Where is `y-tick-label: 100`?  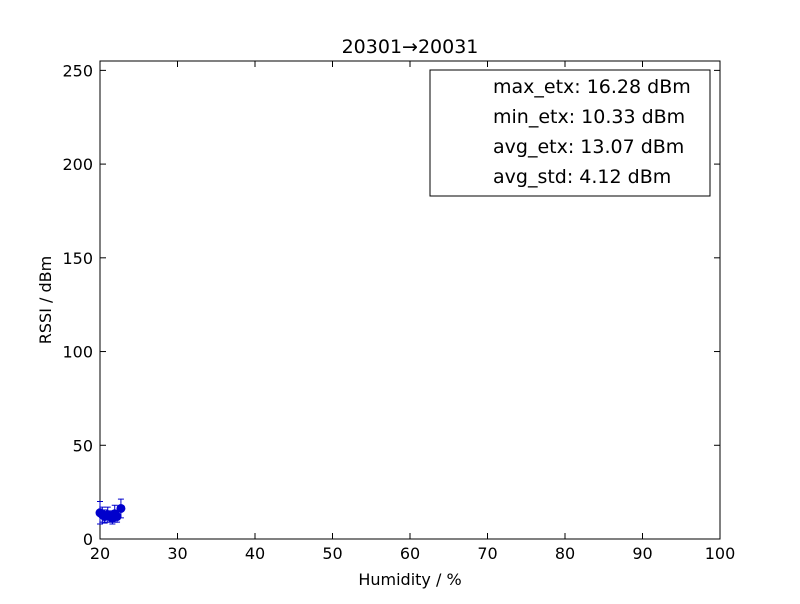
y-tick-label: 100 is located at coordinates (77, 352).